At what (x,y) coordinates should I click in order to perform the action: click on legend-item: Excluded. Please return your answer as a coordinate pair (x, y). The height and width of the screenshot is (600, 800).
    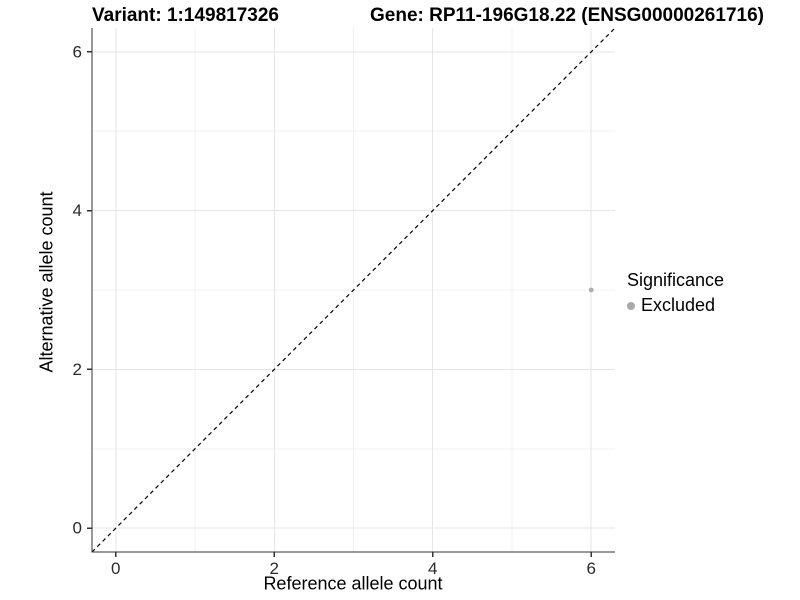
    Looking at the image, I should click on (675, 305).